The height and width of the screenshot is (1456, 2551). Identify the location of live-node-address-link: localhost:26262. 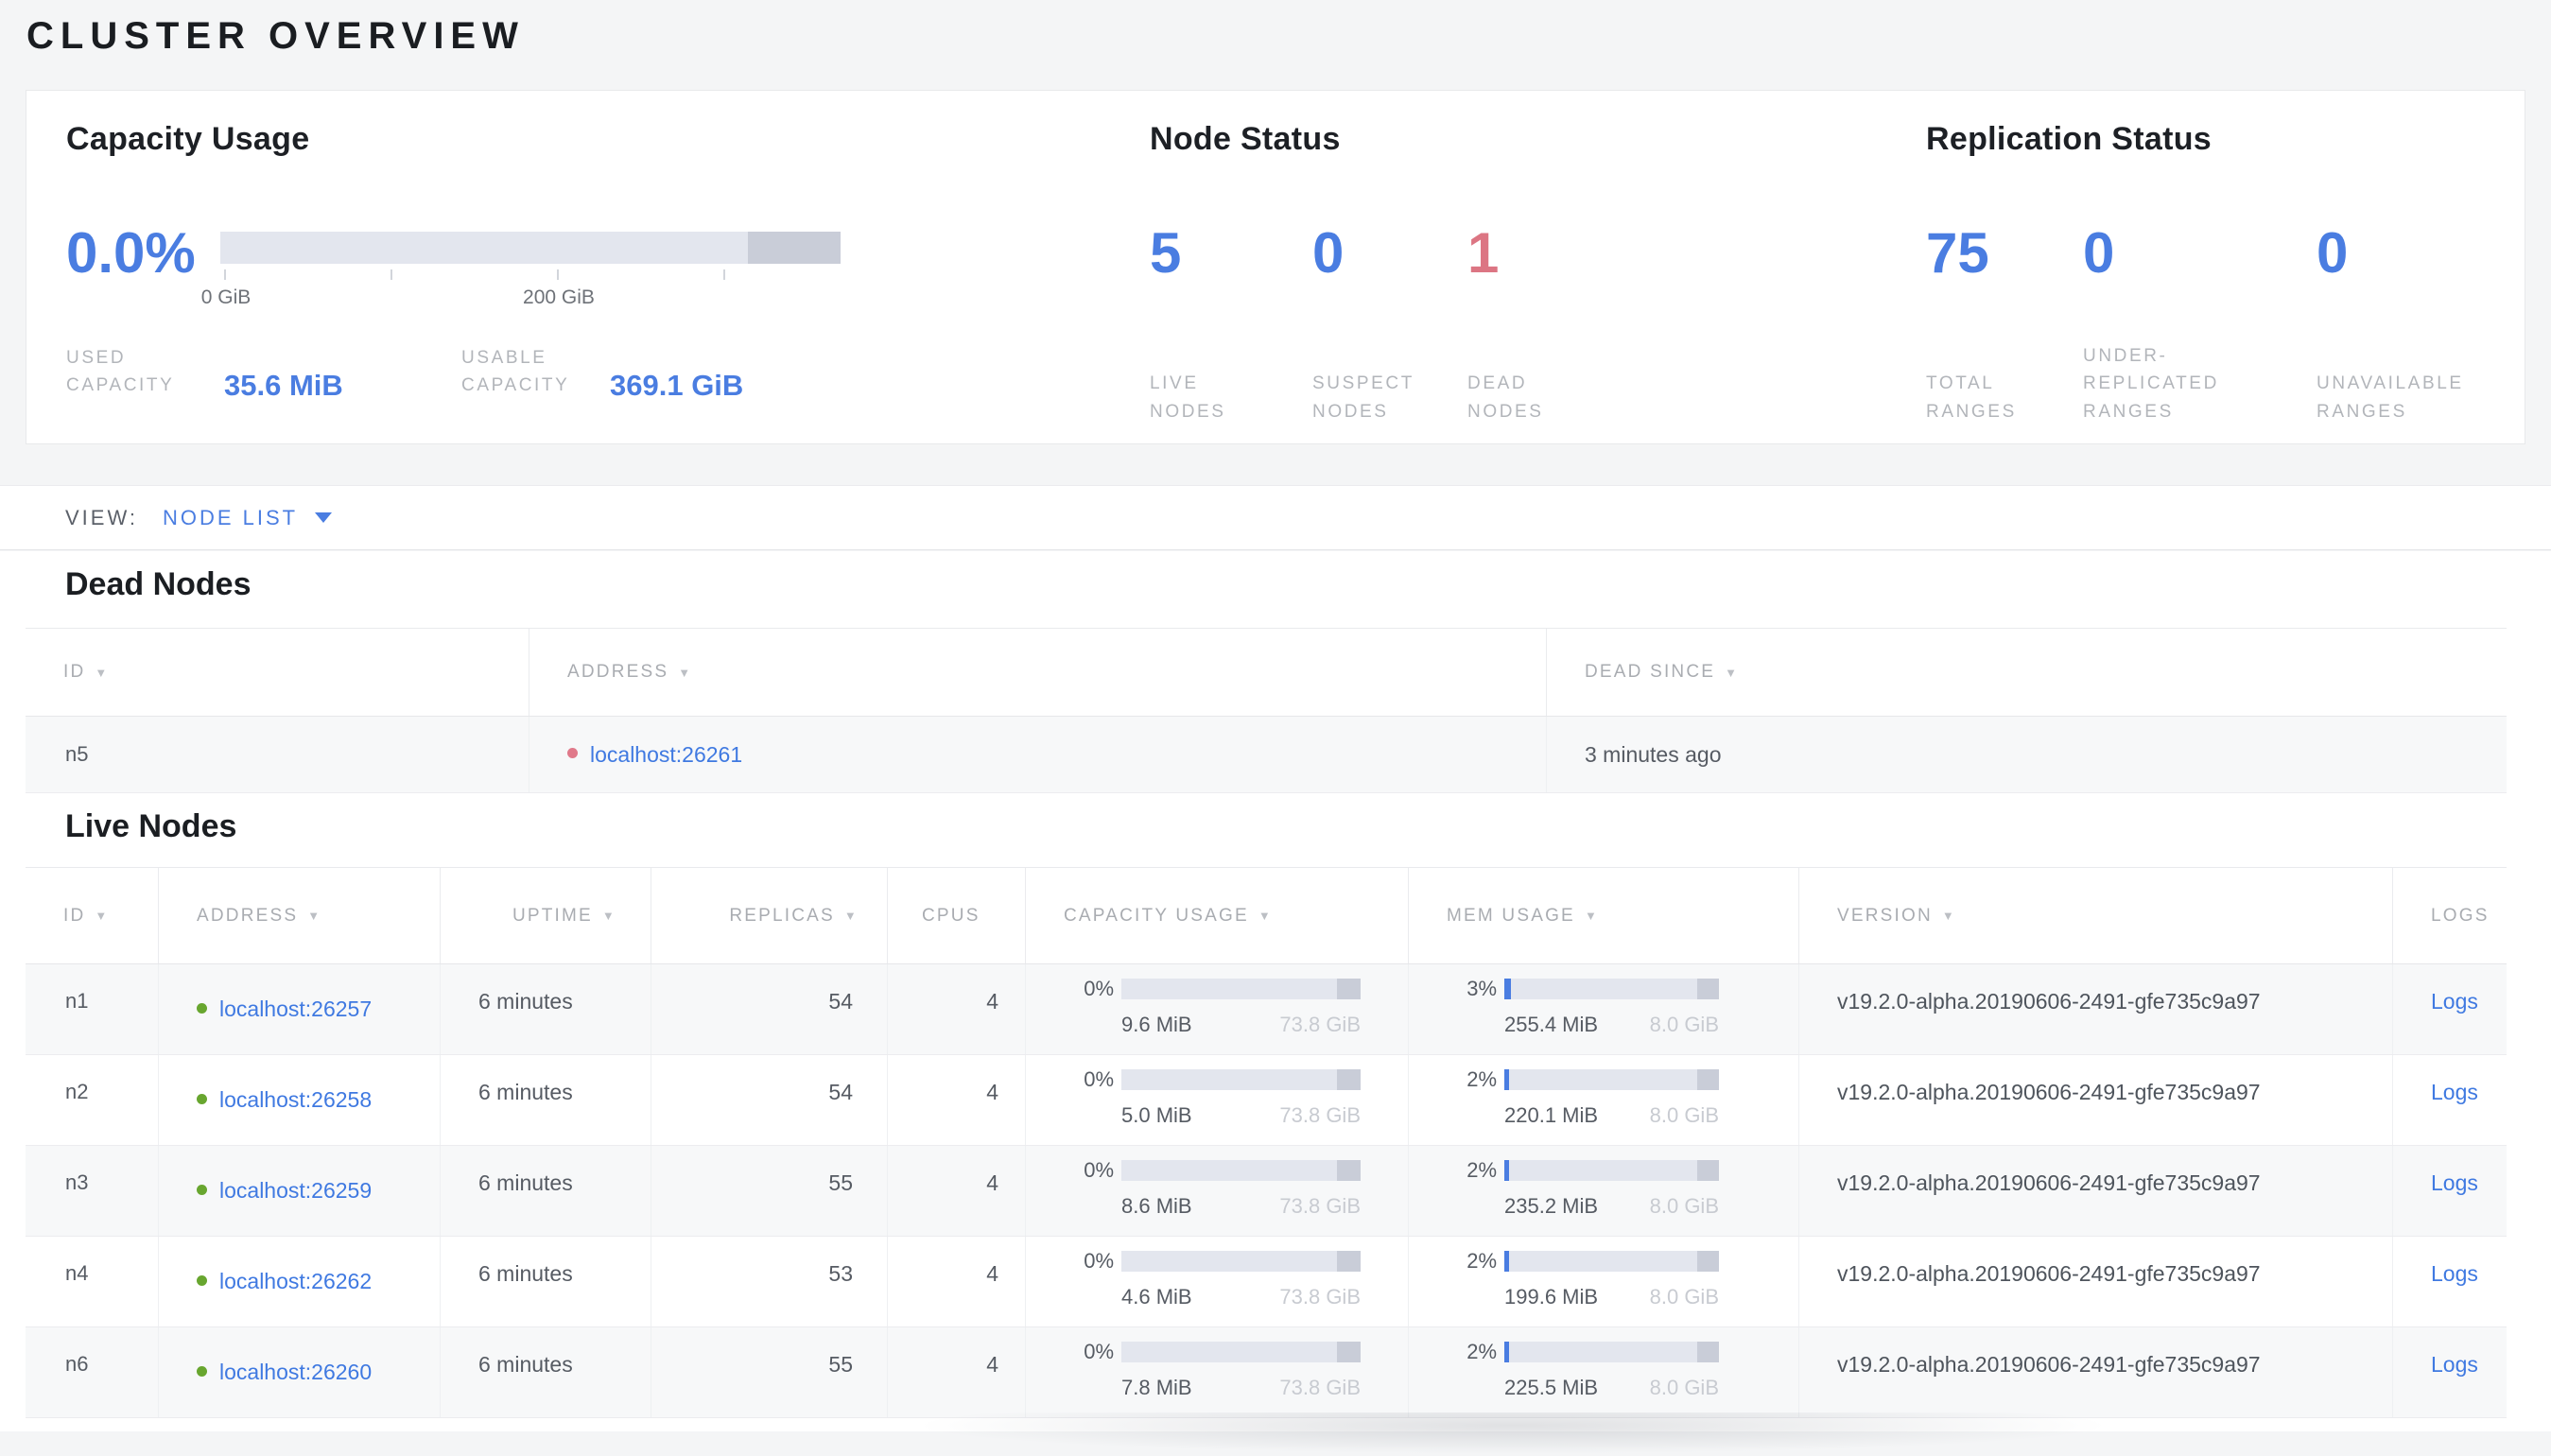
(296, 1281).